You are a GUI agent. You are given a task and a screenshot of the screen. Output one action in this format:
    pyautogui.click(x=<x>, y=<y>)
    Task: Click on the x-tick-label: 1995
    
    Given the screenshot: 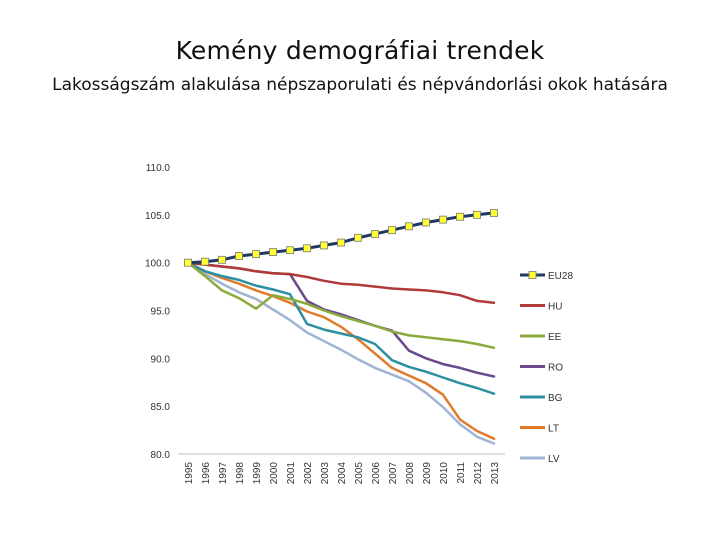 What is the action you would take?
    pyautogui.click(x=189, y=473)
    